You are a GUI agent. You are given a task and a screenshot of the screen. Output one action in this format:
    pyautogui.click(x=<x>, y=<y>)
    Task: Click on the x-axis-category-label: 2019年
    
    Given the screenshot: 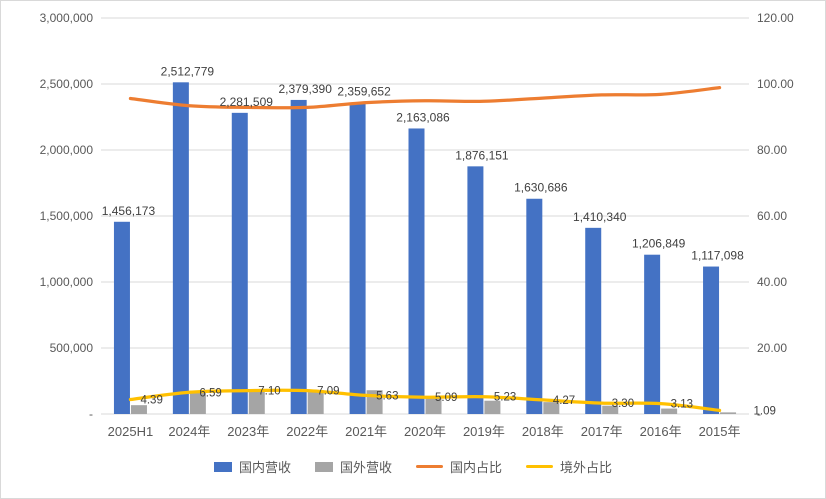 What is the action you would take?
    pyautogui.click(x=484, y=431)
    